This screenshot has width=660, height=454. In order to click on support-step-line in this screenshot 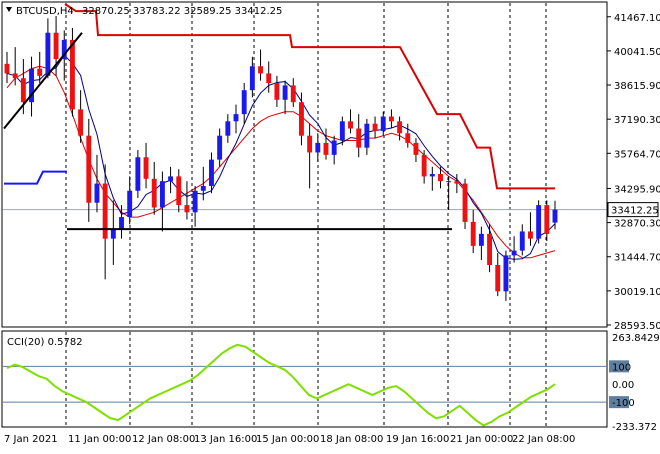, I will do `click(35, 177)`.